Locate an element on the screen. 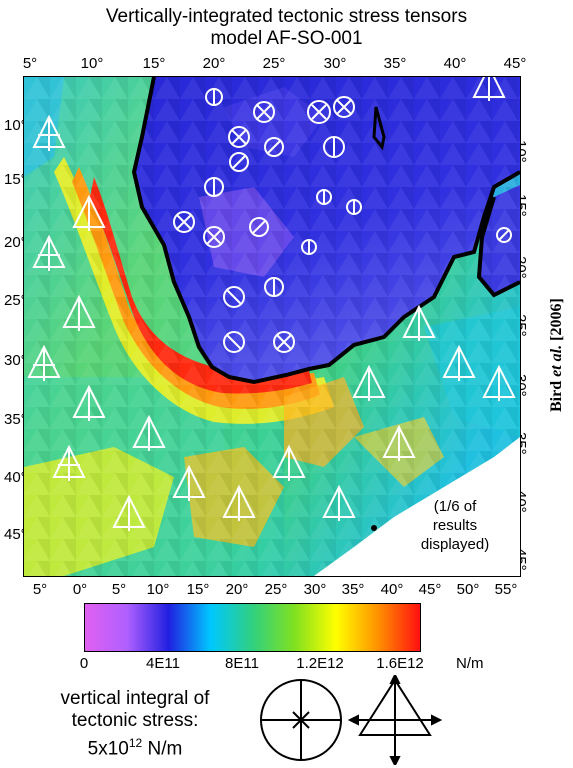  bottom-tick-label: 30° is located at coordinates (315, 589).